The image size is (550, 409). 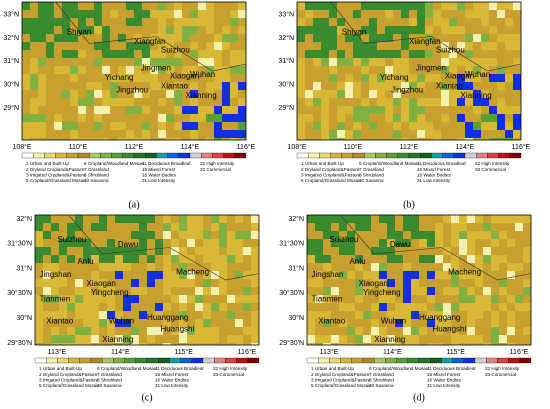 I want to click on map-frame, so click(x=147, y=280).